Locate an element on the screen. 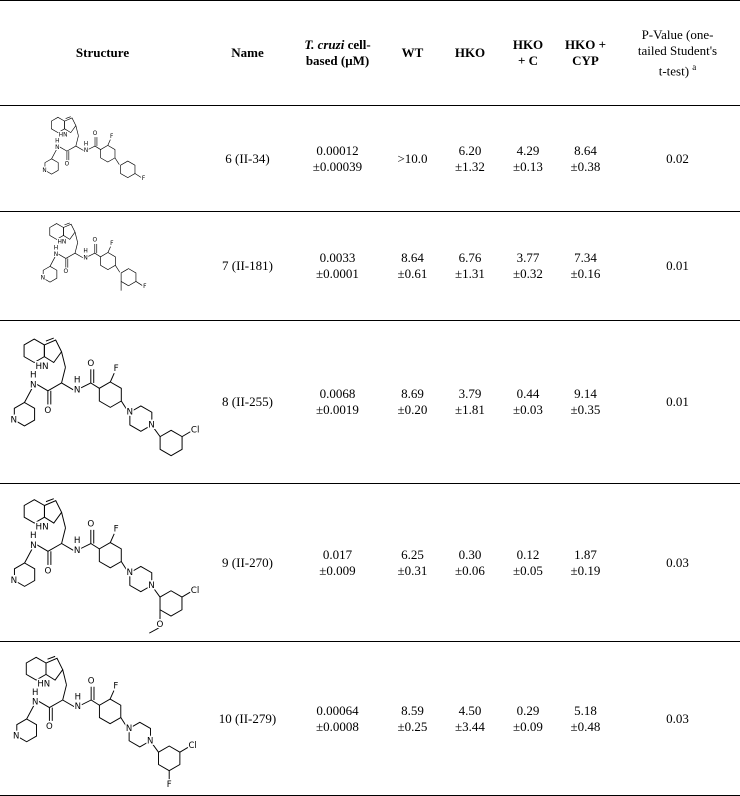  mean-value: >10.0 is located at coordinates (412, 159).